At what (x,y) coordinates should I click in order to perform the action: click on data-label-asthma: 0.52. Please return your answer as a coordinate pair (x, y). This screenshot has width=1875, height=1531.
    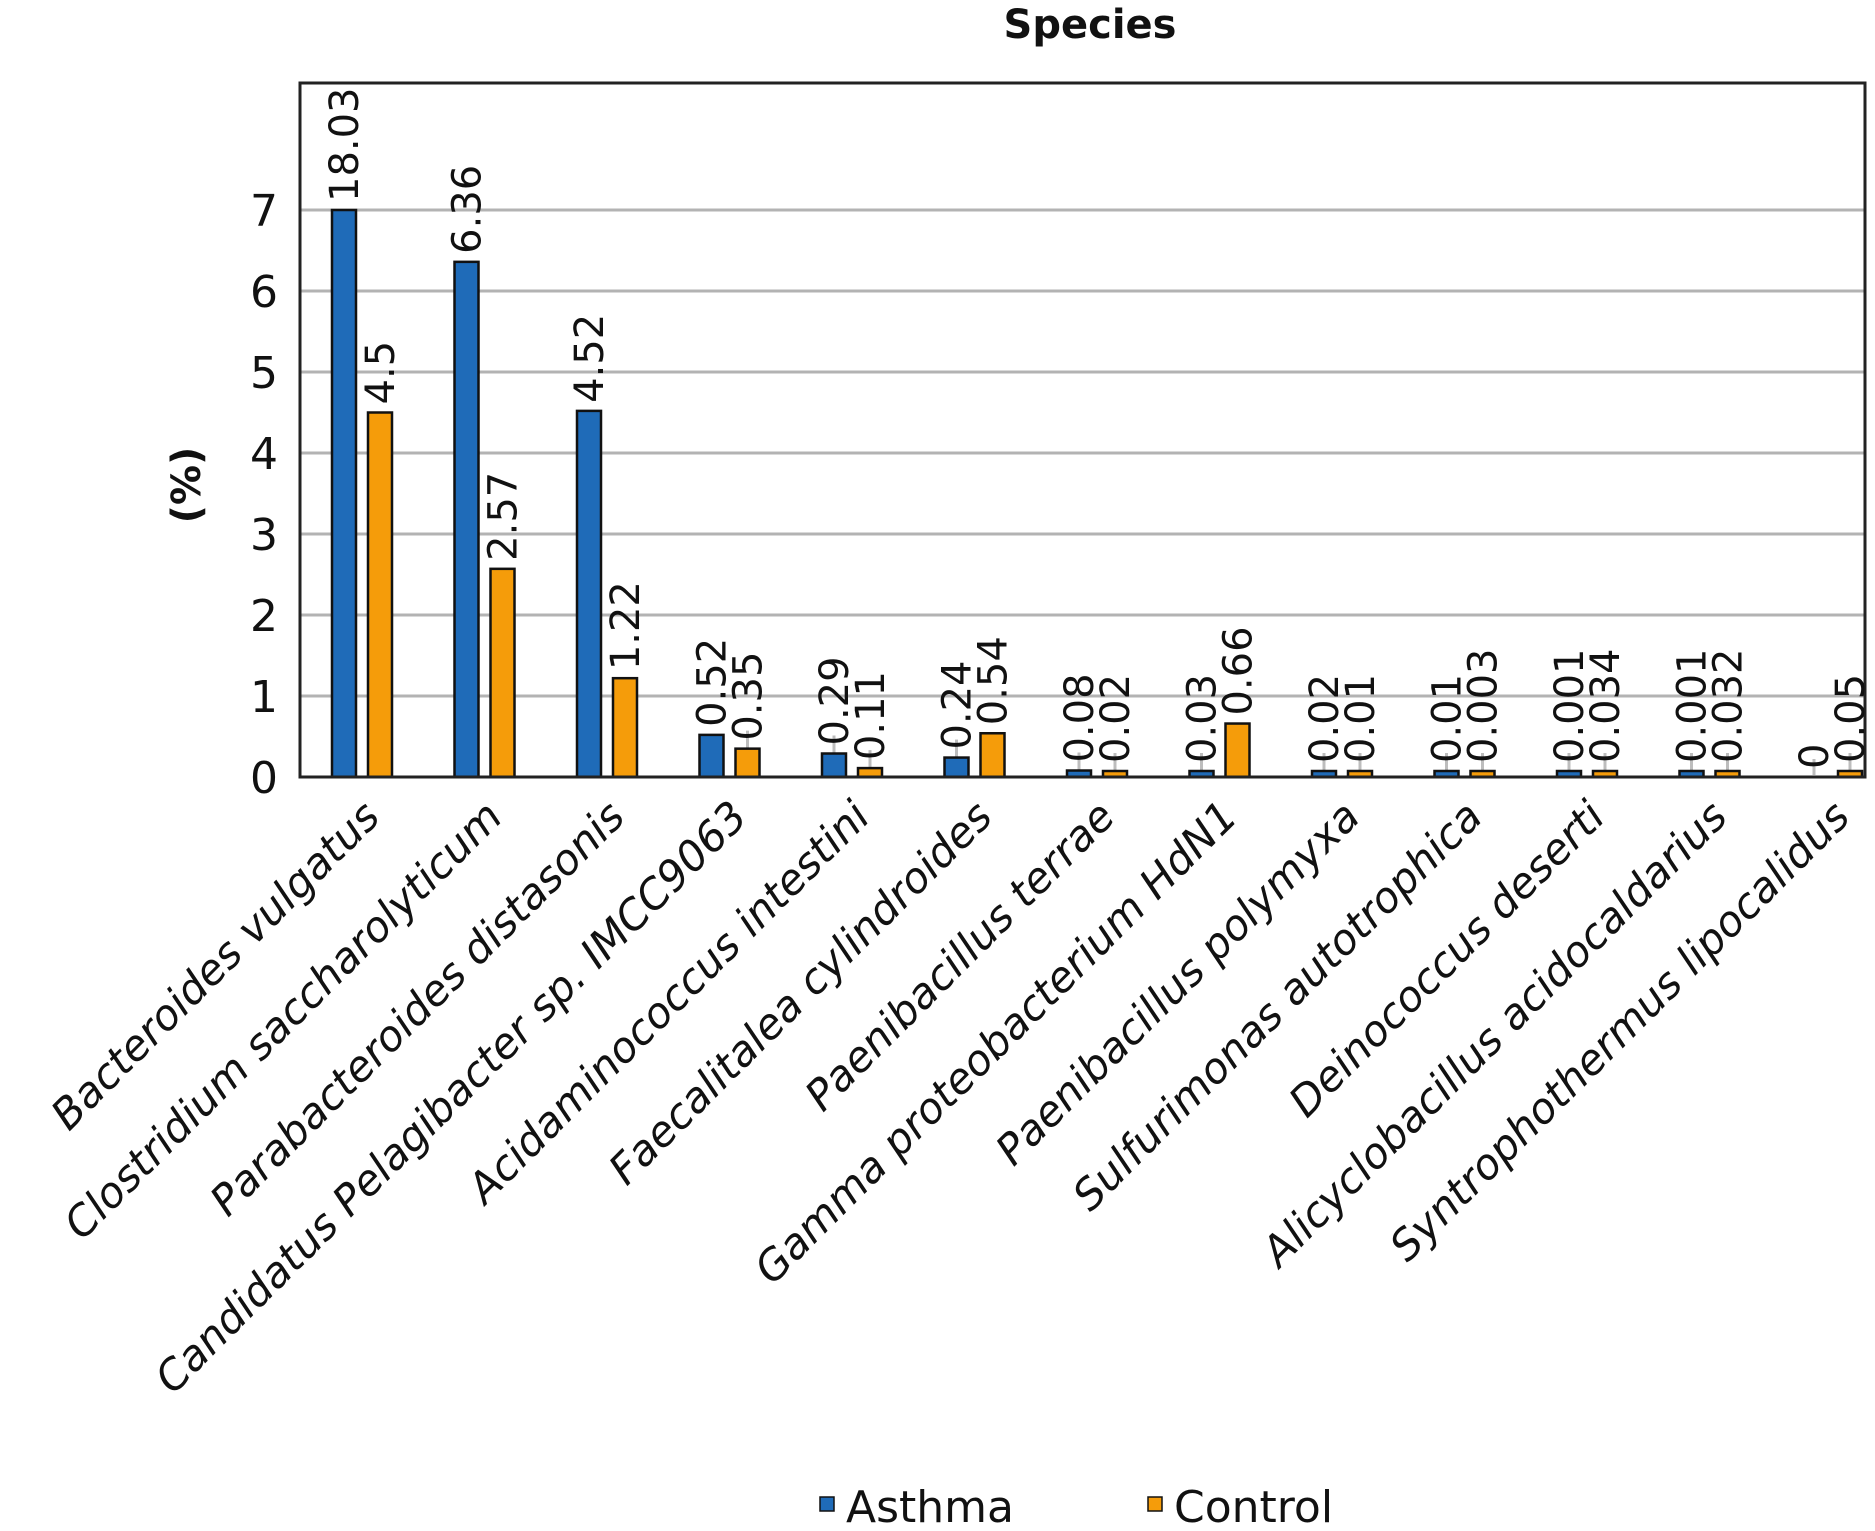
    Looking at the image, I should click on (713, 682).